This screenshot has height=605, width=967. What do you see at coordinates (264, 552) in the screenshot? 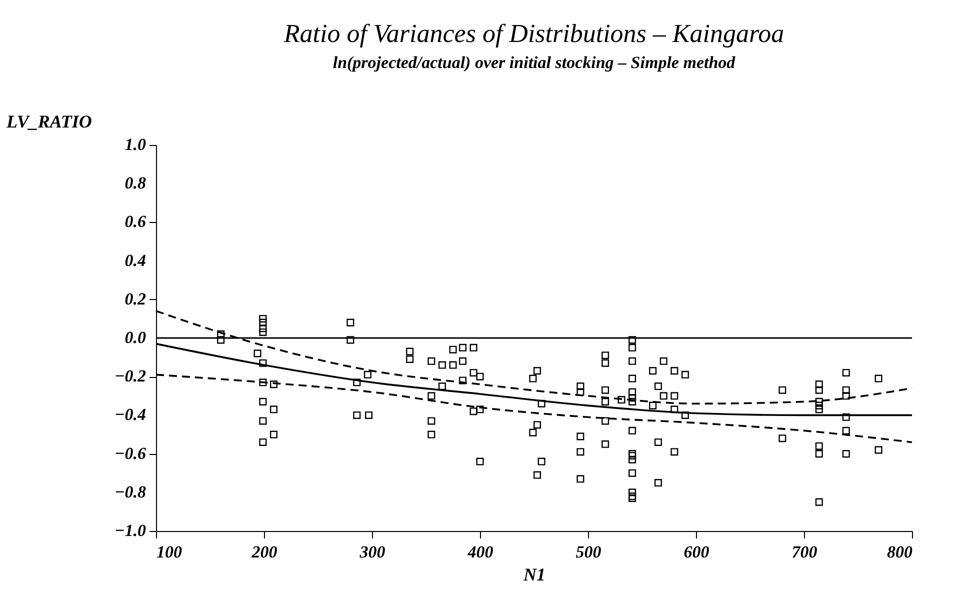
I see `x-tick-label: 200` at bounding box center [264, 552].